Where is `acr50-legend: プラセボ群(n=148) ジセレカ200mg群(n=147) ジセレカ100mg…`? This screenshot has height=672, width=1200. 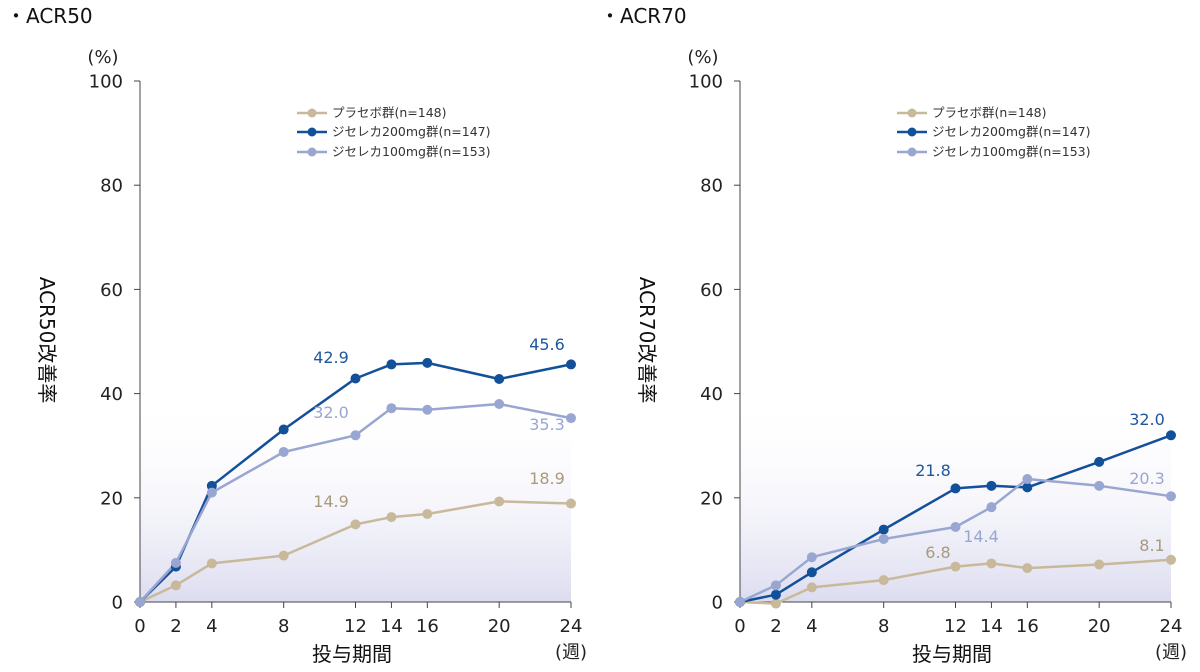
acr50-legend: プラセボ群(n=148) ジセレカ200mg群(n=147) ジセレカ100mg… is located at coordinates (393, 132).